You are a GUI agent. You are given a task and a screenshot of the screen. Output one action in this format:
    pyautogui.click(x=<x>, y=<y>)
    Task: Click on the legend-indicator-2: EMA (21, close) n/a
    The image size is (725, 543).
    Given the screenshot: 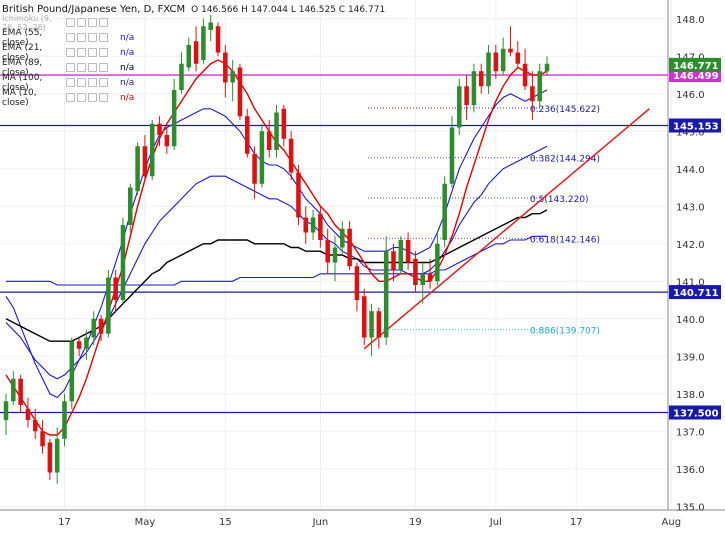 What is the action you would take?
    pyautogui.click(x=193, y=52)
    